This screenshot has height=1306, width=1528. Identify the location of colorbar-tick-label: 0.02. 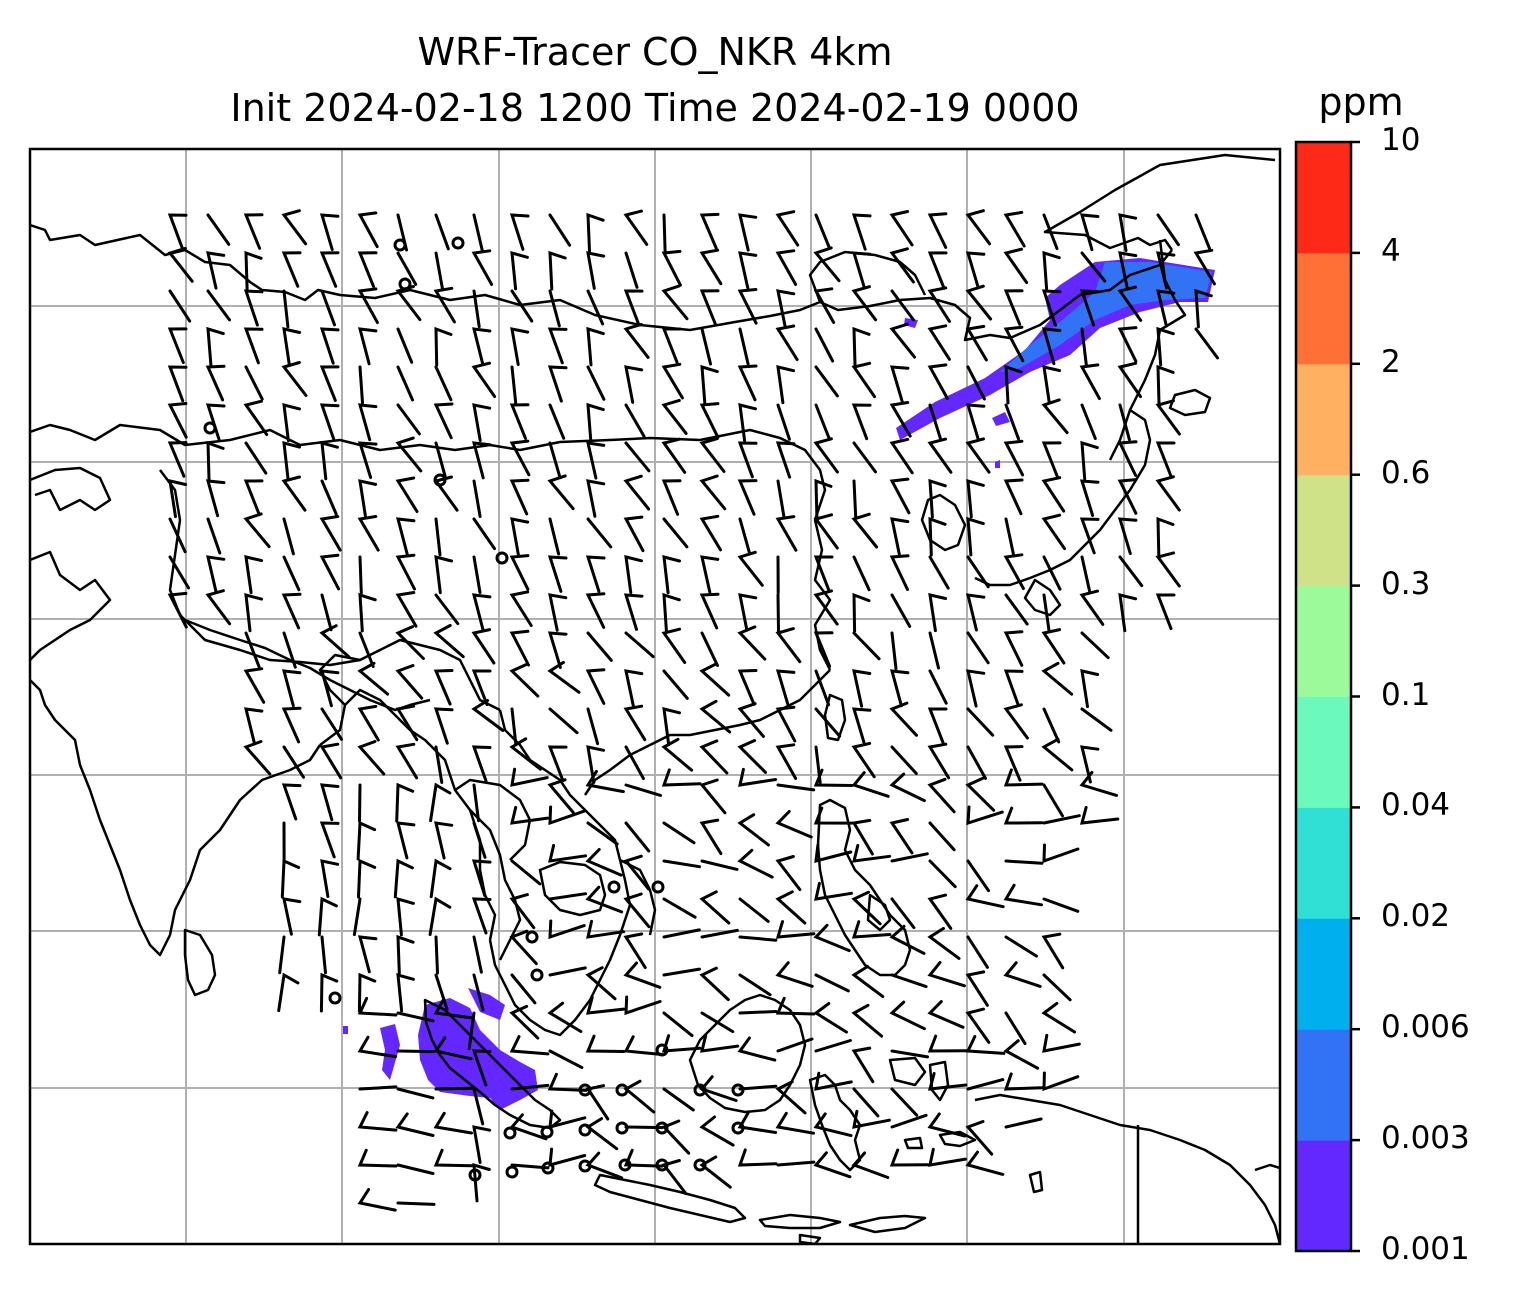
(1416, 916).